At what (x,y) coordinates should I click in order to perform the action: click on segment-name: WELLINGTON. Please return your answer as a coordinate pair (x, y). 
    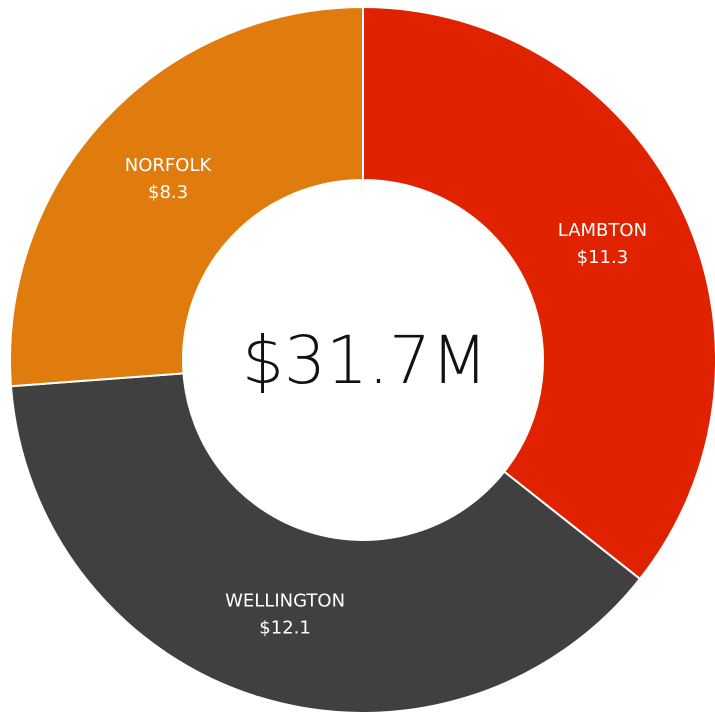
    Looking at the image, I should click on (285, 600).